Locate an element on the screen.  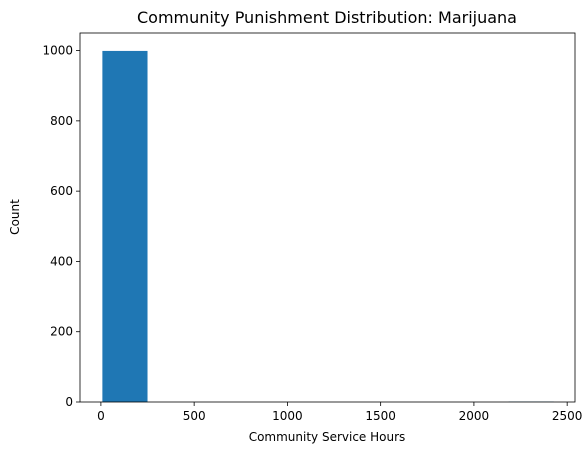
y-tick-label-2: 400 is located at coordinates (61, 261).